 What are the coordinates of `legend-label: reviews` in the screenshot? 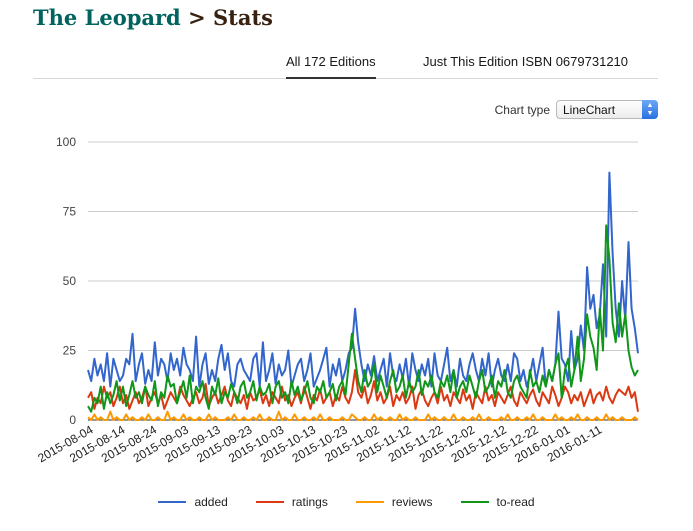 It's located at (412, 502).